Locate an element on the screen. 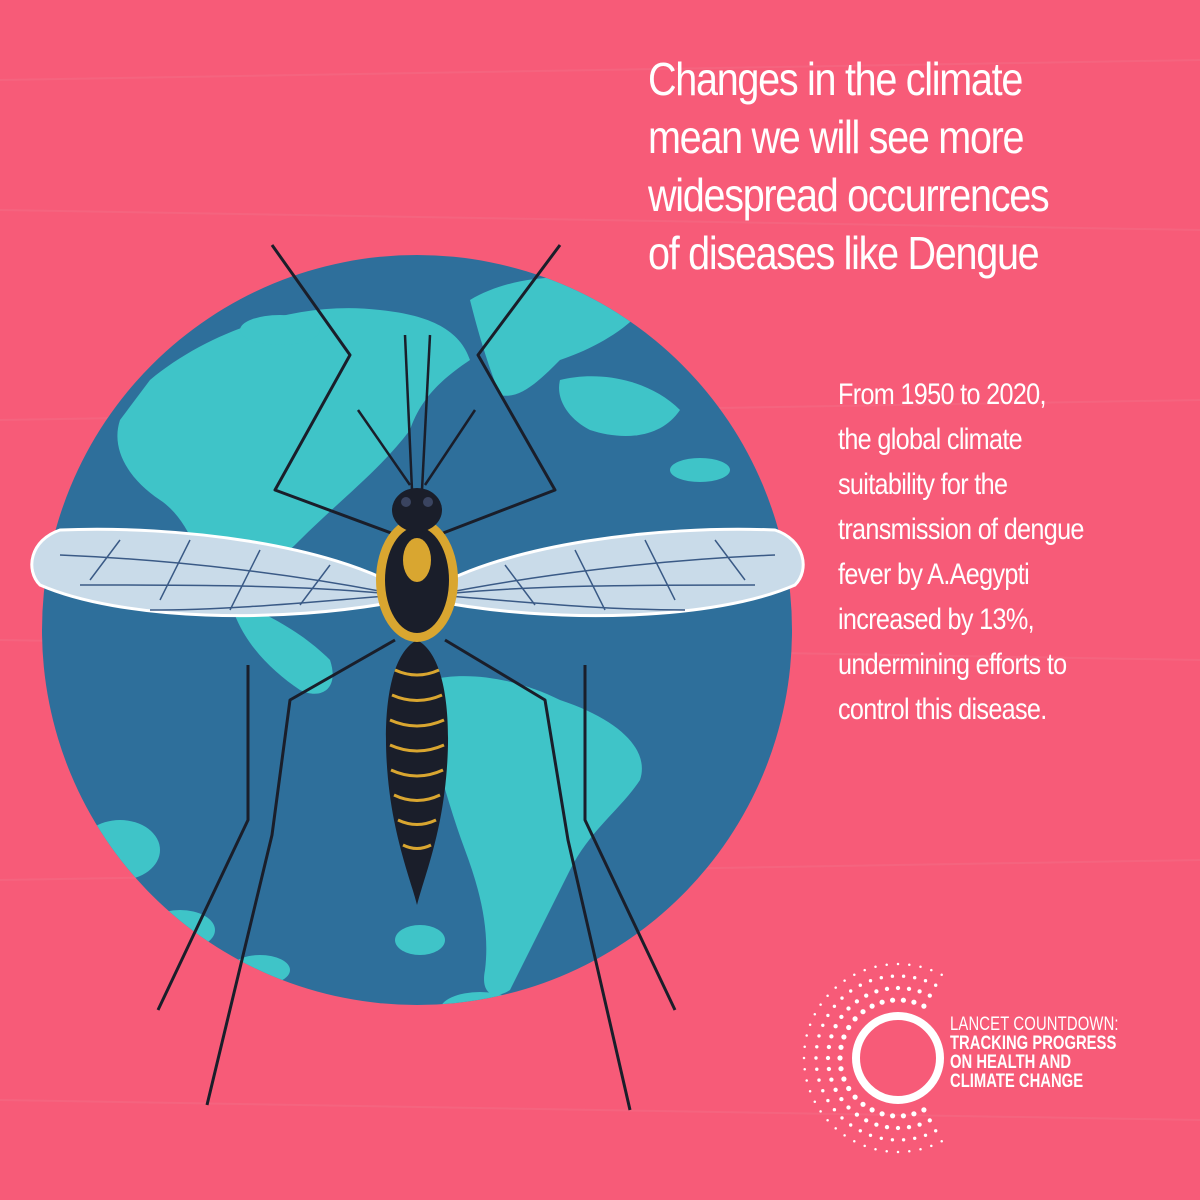  statistic-line: increased by 13%, is located at coordinates (936, 619).